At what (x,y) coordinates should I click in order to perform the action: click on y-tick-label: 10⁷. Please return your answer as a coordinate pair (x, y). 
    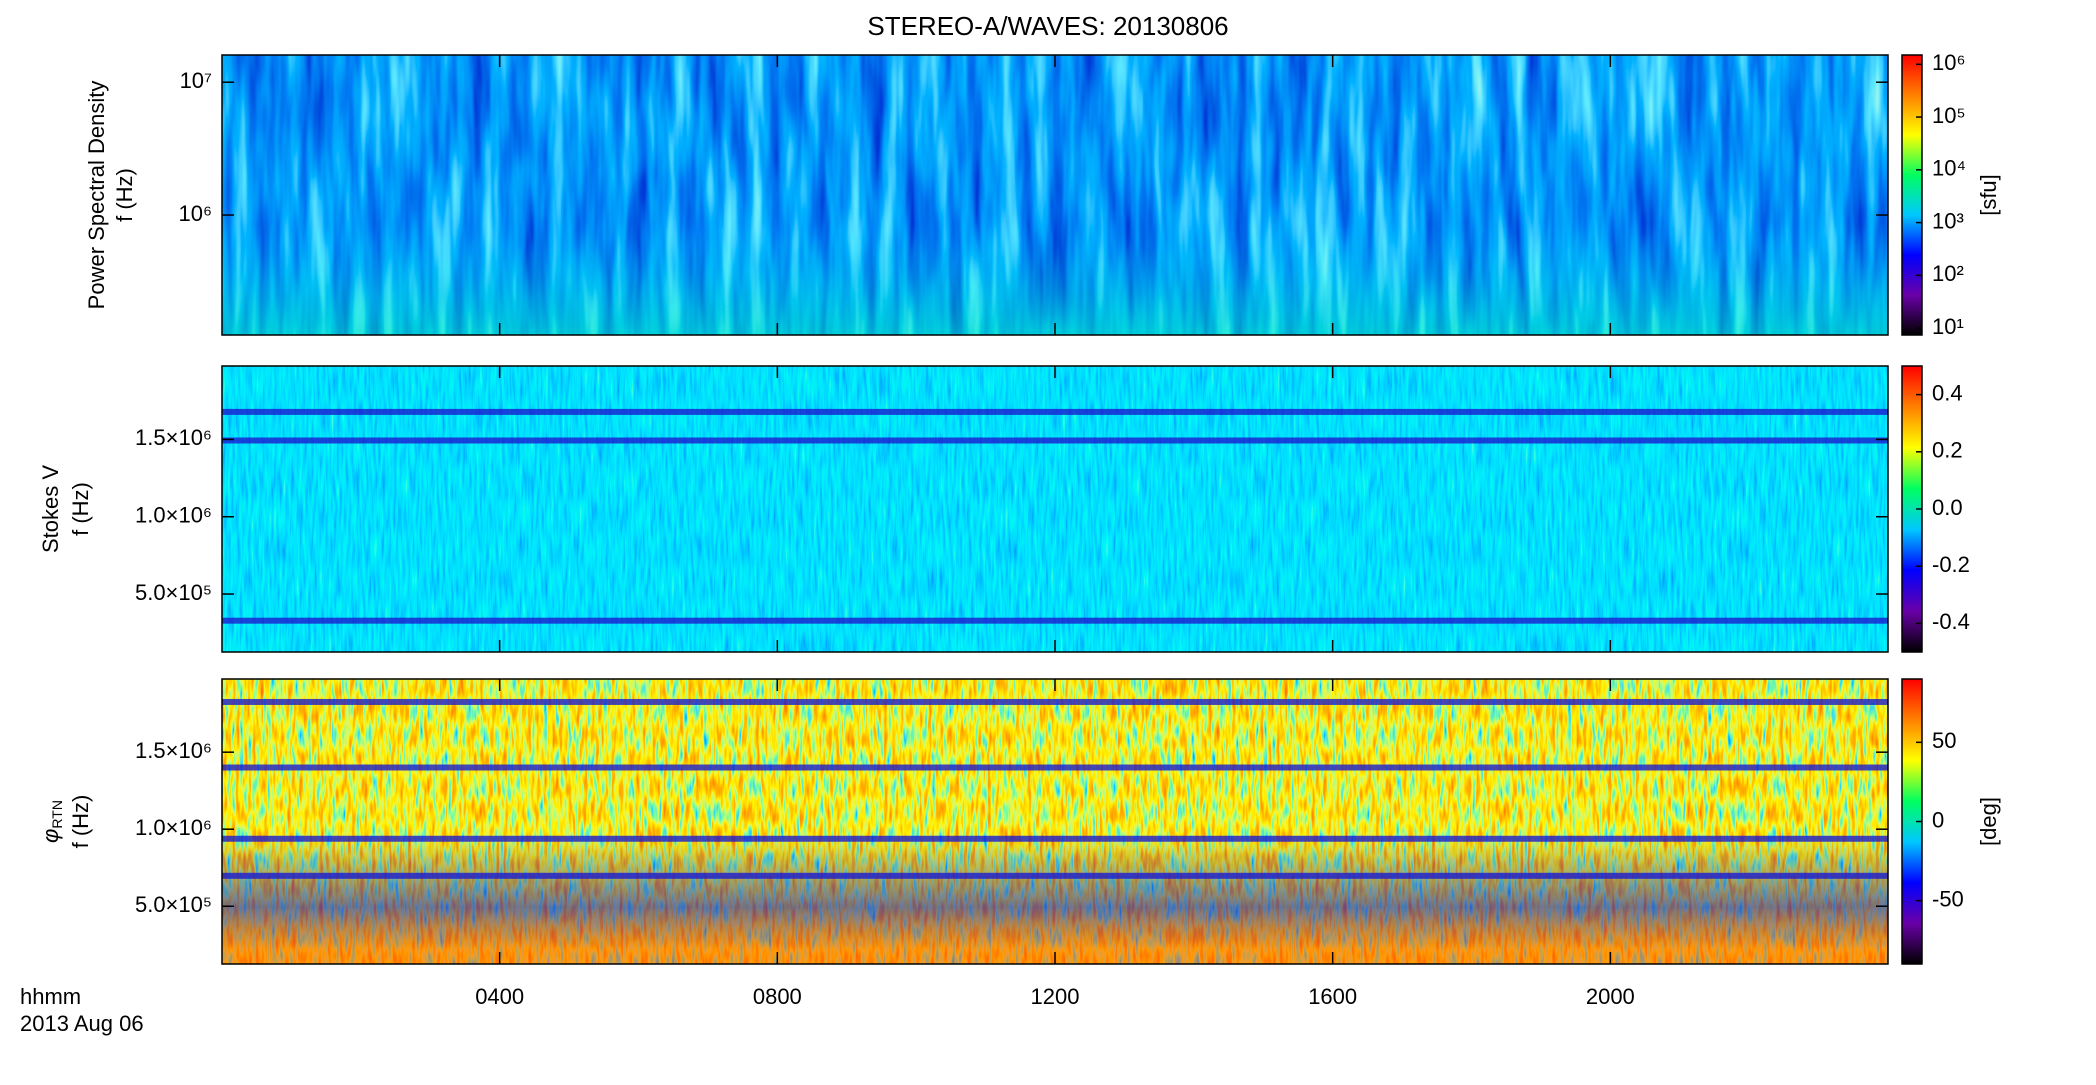
    Looking at the image, I should click on (196, 80).